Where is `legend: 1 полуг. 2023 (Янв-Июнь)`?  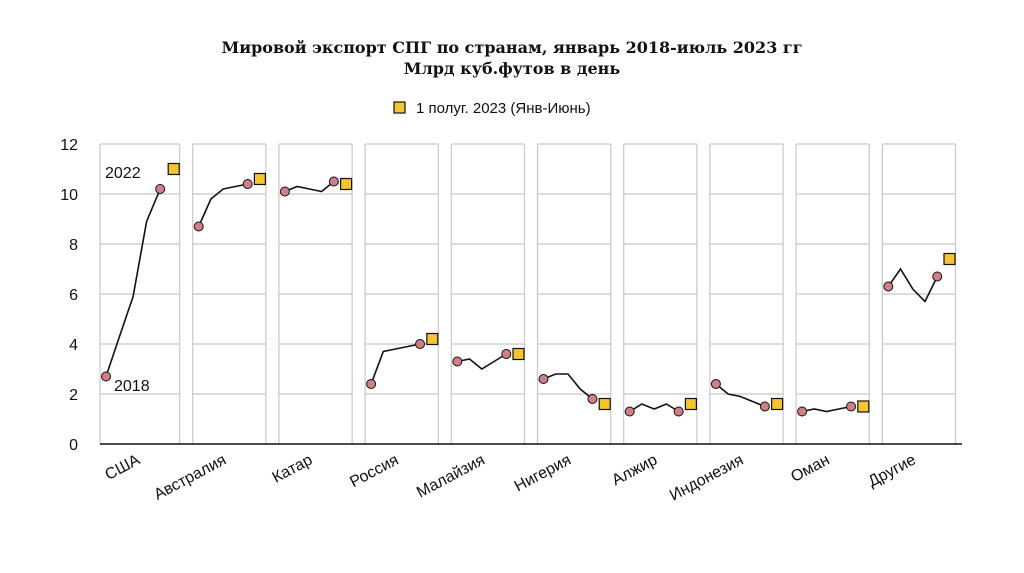
legend: 1 полуг. 2023 (Янв-Июнь) is located at coordinates (492, 108).